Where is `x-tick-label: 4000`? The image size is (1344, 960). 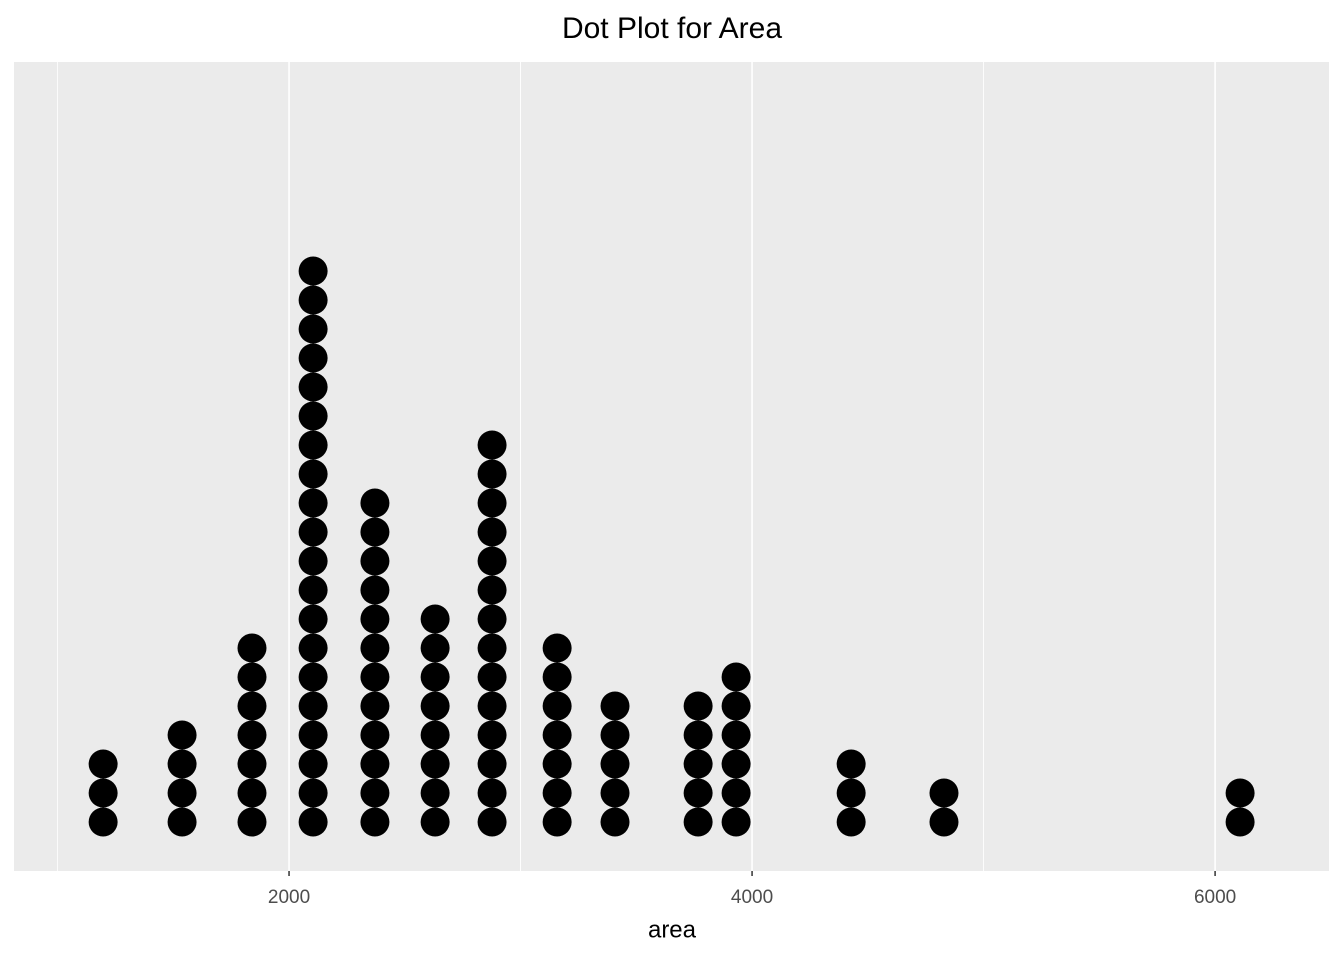 x-tick-label: 4000 is located at coordinates (752, 897).